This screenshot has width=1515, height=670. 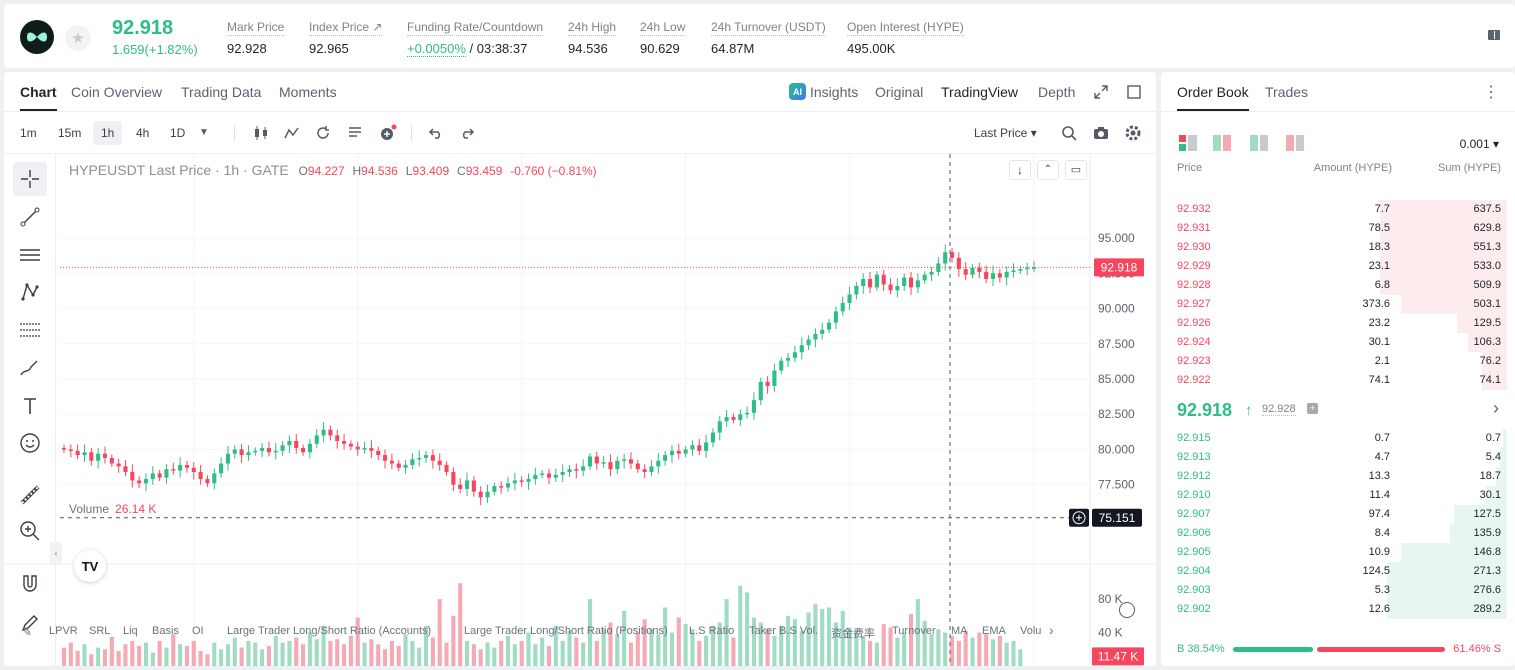 I want to click on index-price-stat: Index Price ↗ 92.965, so click(x=346, y=37).